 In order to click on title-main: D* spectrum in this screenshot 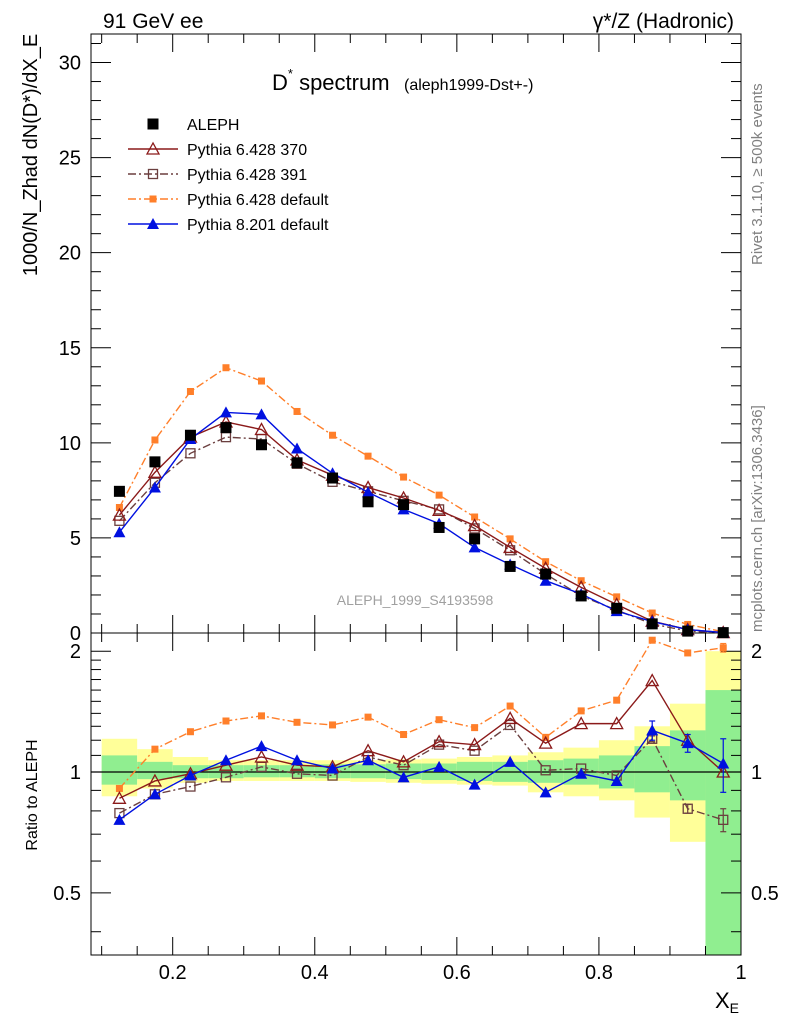, I will do `click(331, 80)`.